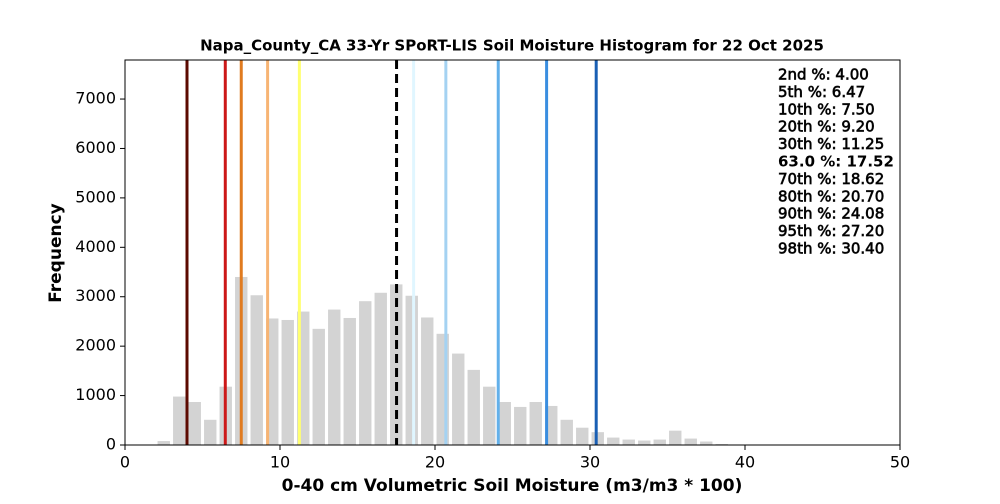 This screenshot has height=504, width=1000. What do you see at coordinates (95, 295) in the screenshot?
I see `y-tick-label: 3000` at bounding box center [95, 295].